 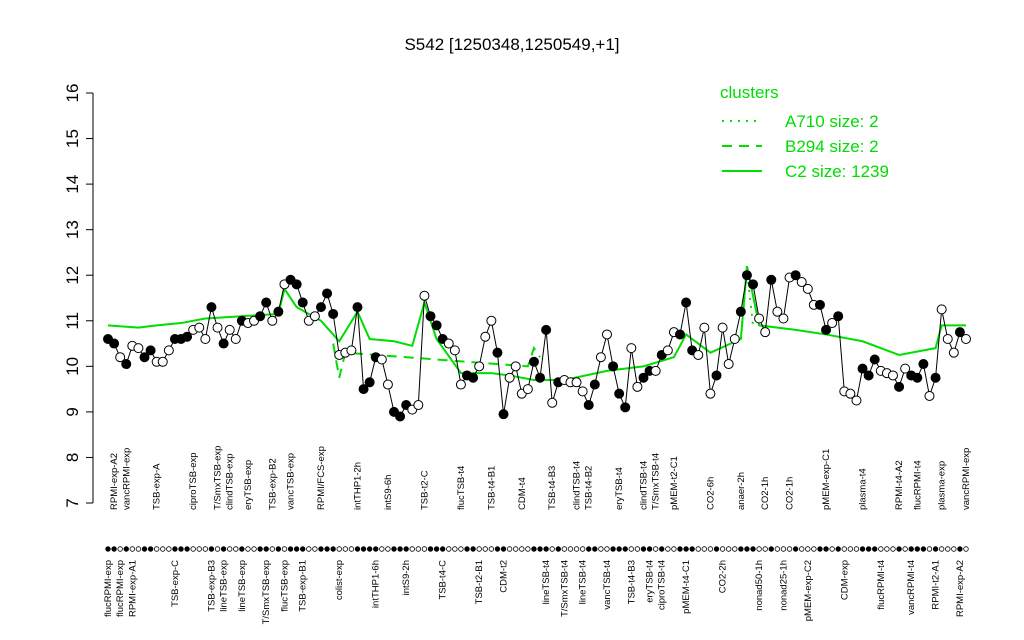 What do you see at coordinates (230, 482) in the screenshot?
I see `x-tick-label: clindTSB-exp` at bounding box center [230, 482].